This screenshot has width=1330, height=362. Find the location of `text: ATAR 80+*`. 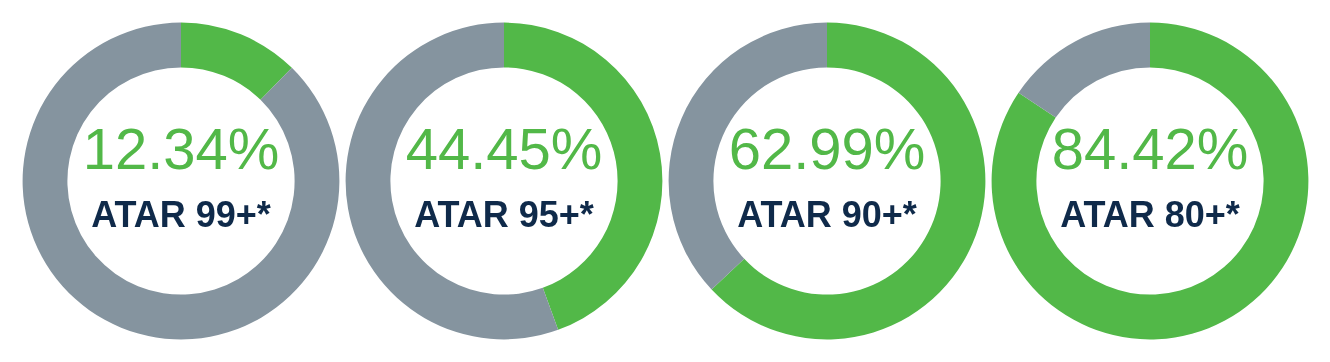

text: ATAR 80+* is located at coordinates (1150, 214).